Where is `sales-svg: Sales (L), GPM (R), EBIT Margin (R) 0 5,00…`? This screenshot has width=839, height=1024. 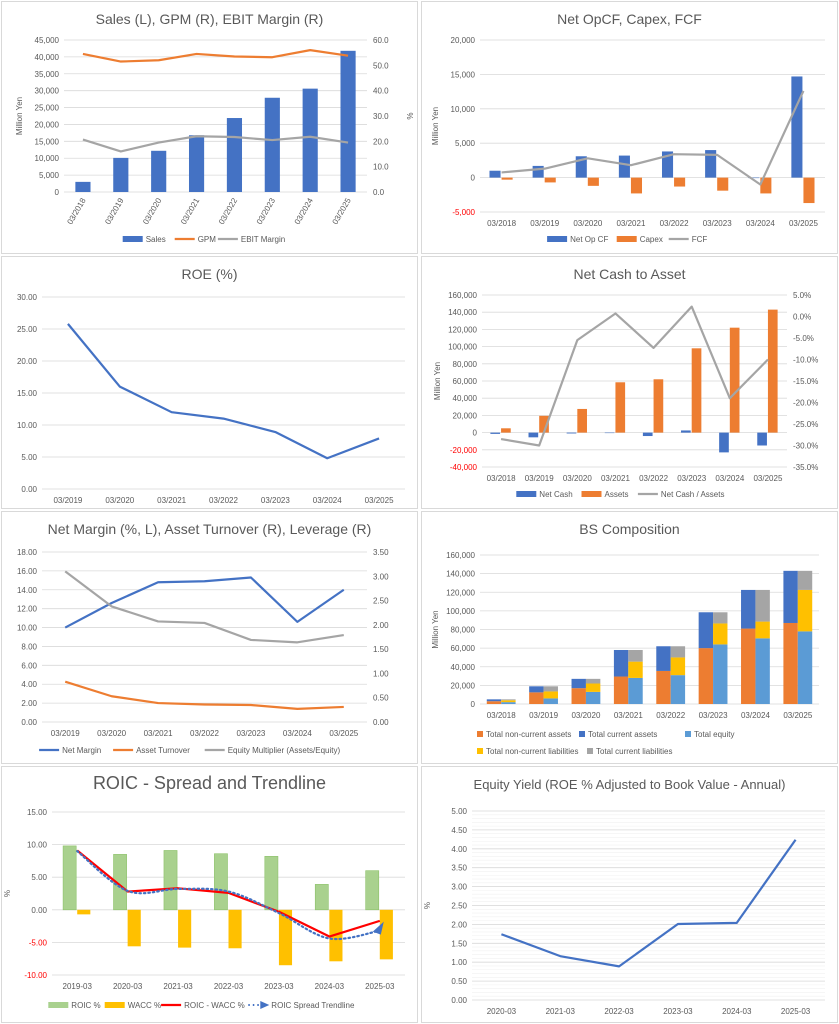
sales-svg: Sales (L), GPM (R), EBIT Margin (R) 0 5,00… is located at coordinates (214, 127).